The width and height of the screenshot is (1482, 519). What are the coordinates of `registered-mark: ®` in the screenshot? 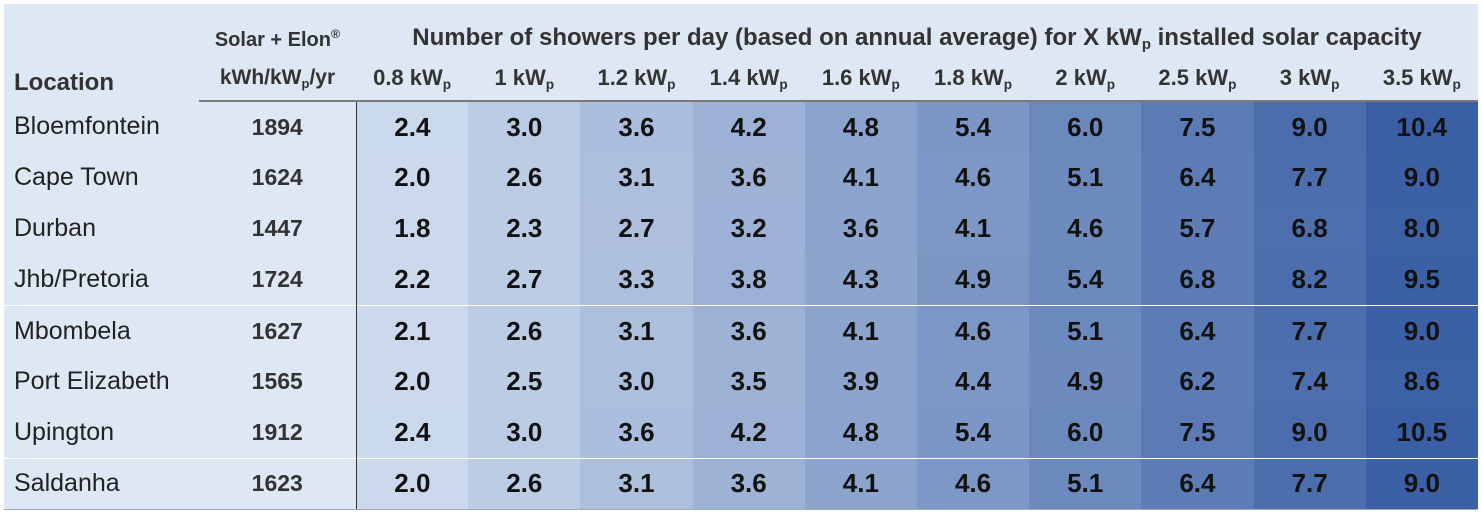 It's located at (336, 34).